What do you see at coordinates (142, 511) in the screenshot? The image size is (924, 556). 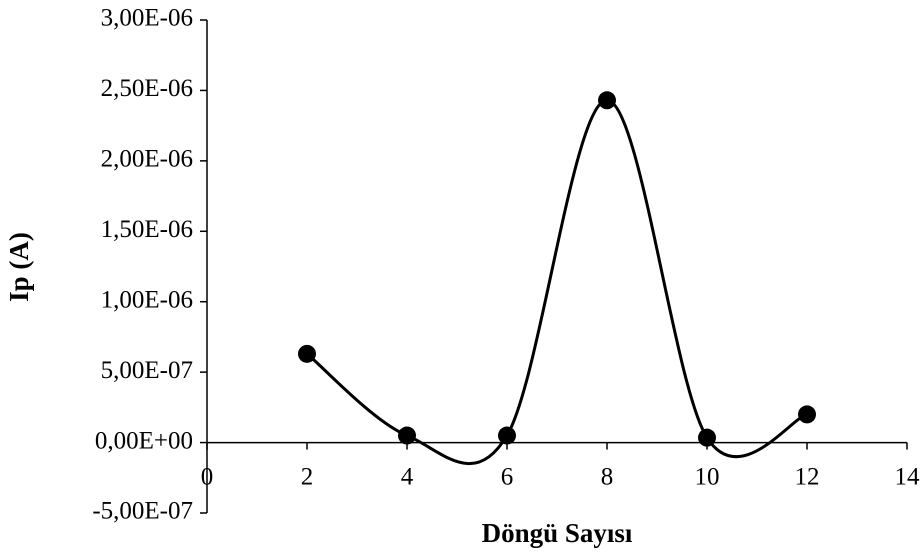 I see `y-tick-label: -5,00E-07` at bounding box center [142, 511].